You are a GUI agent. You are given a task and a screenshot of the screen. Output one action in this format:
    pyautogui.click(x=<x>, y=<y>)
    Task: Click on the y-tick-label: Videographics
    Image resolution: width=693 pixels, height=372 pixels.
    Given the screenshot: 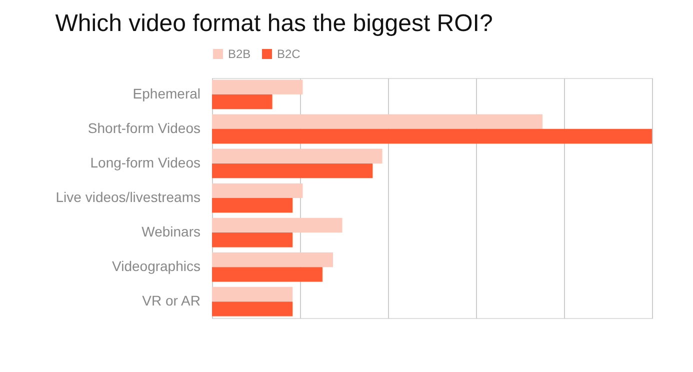 What is the action you would take?
    pyautogui.click(x=156, y=266)
    